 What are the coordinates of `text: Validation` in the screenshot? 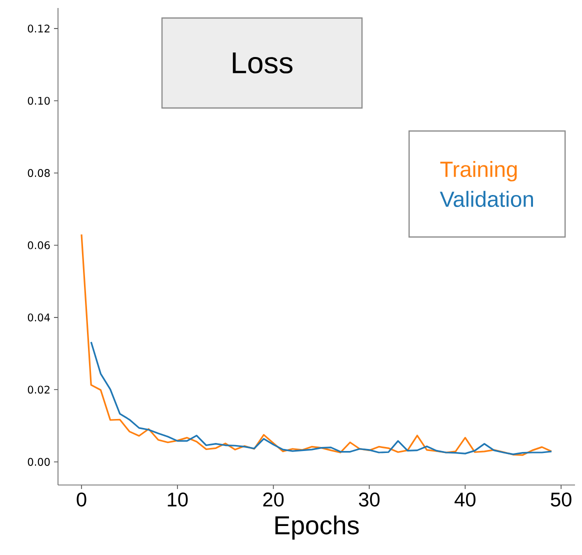 It's located at (486, 198).